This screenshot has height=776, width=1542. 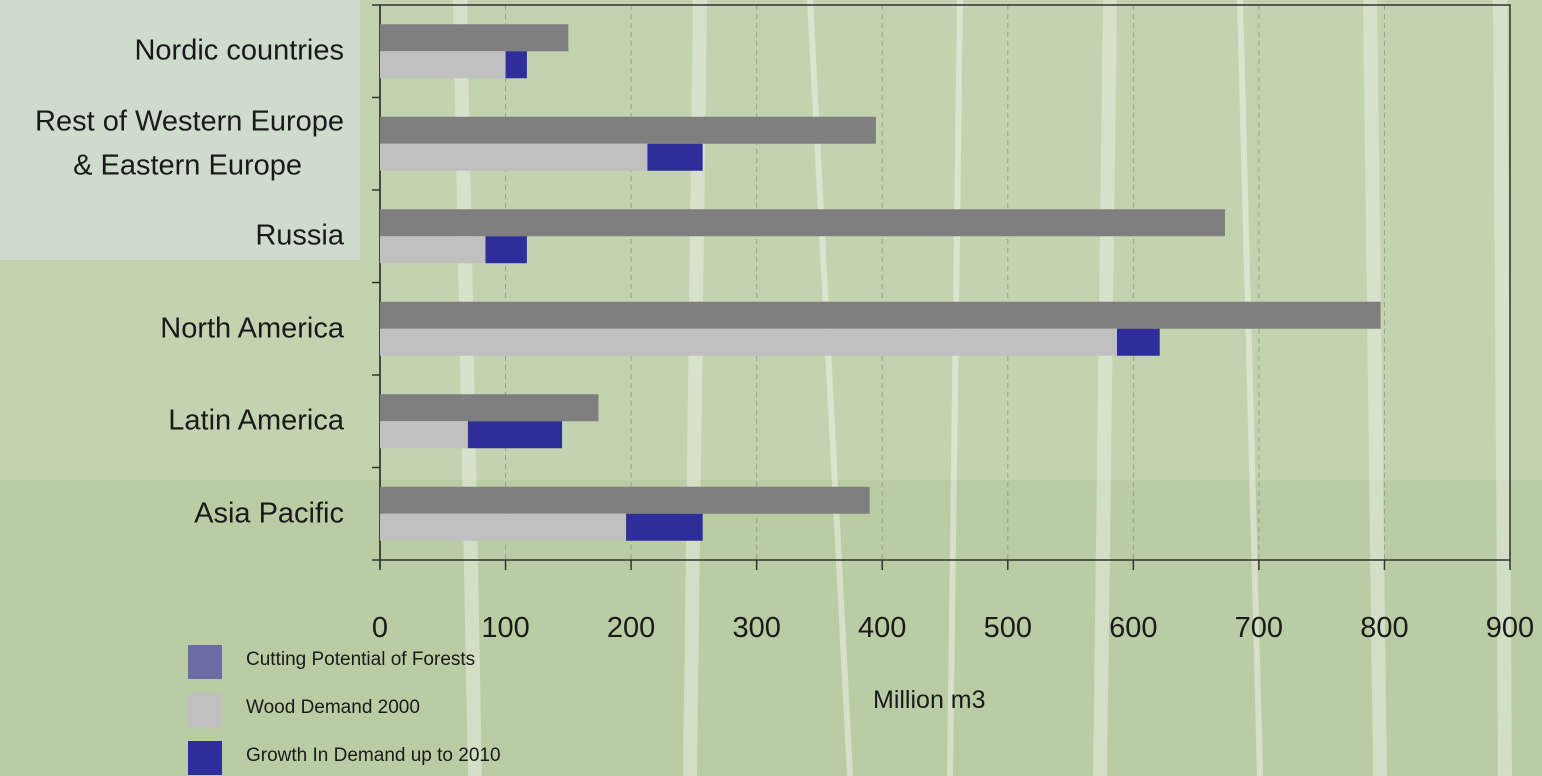 I want to click on x-tick-label: 0, so click(x=380, y=628).